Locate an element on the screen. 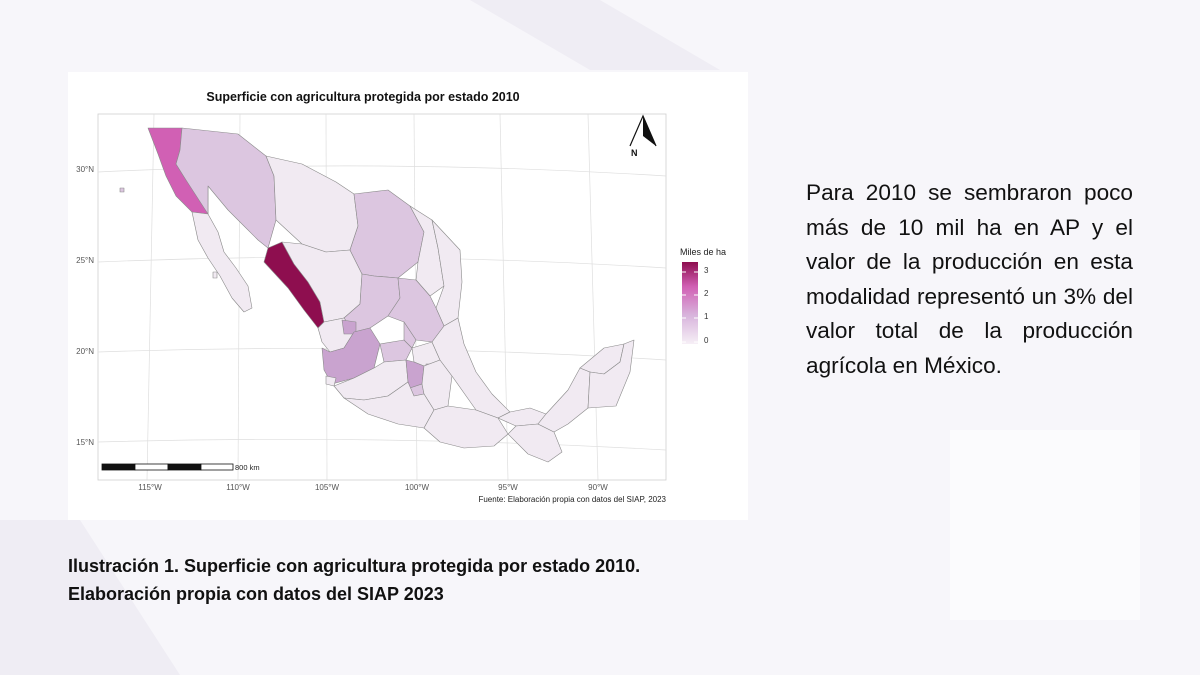 The image size is (1200, 675). state-guanajuato is located at coordinates (396, 351).